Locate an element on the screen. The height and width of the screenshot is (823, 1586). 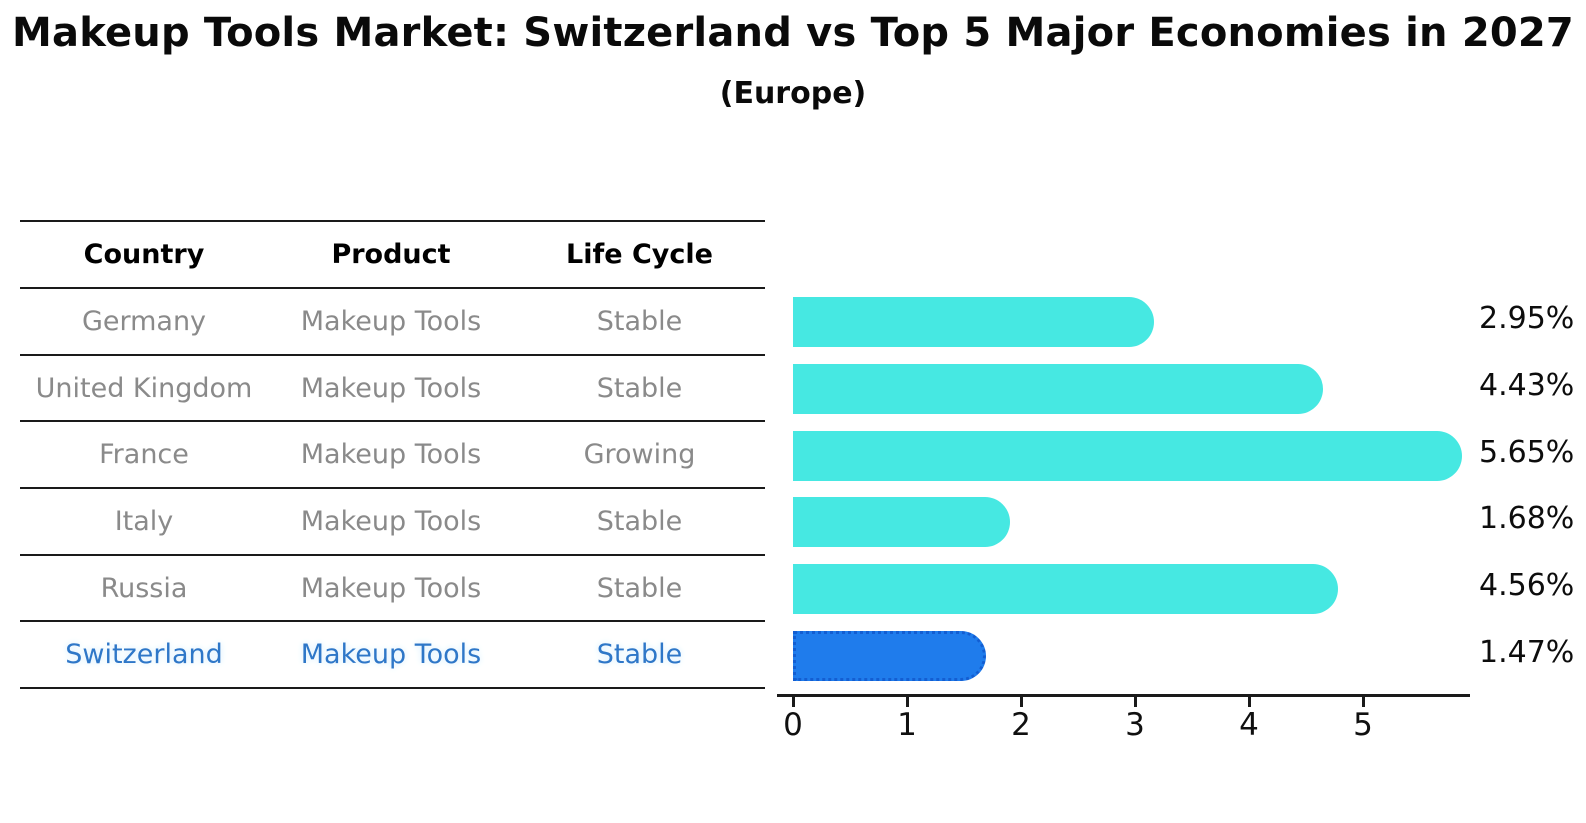
bar-russia is located at coordinates (1065, 589).